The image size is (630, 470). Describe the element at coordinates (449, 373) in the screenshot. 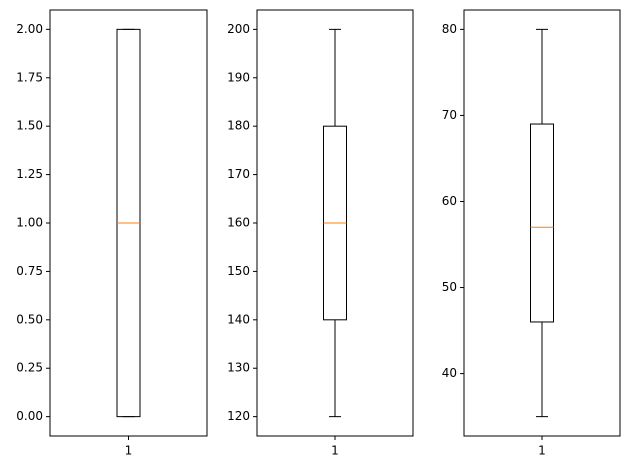

I see `y-tick-label: 40` at that location.